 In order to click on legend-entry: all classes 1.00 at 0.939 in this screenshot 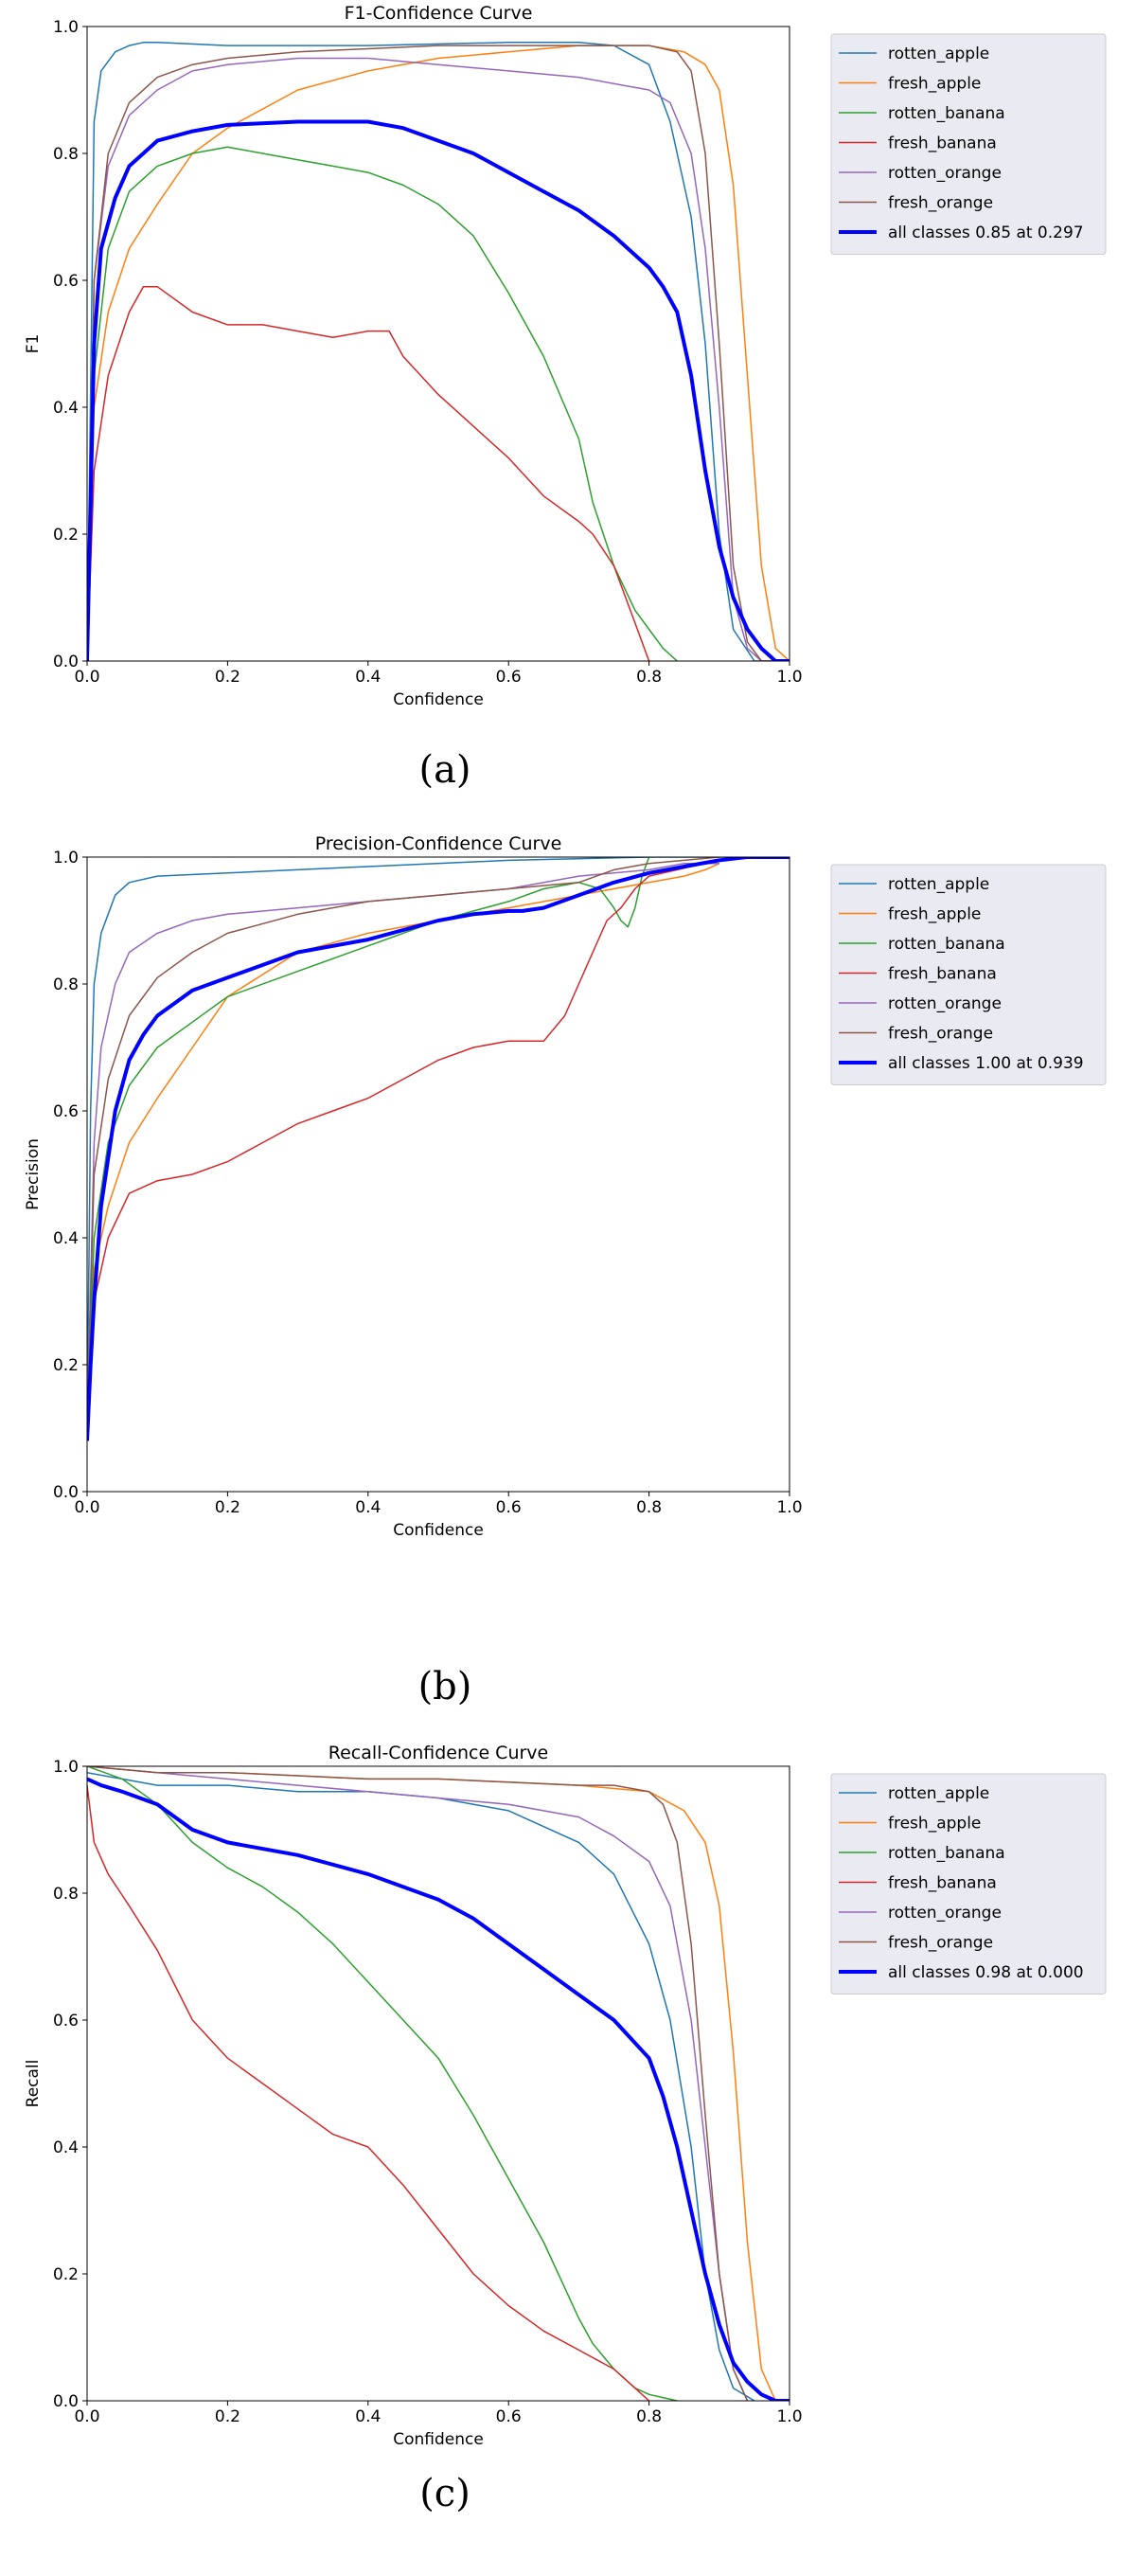, I will do `click(986, 1063)`.